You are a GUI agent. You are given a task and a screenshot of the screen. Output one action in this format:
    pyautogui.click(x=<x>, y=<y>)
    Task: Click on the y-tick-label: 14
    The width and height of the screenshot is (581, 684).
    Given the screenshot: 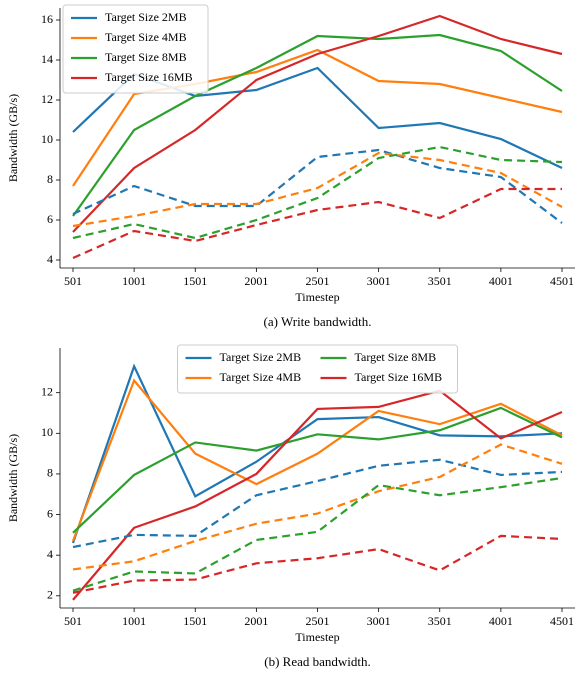 What is the action you would take?
    pyautogui.click(x=47, y=59)
    